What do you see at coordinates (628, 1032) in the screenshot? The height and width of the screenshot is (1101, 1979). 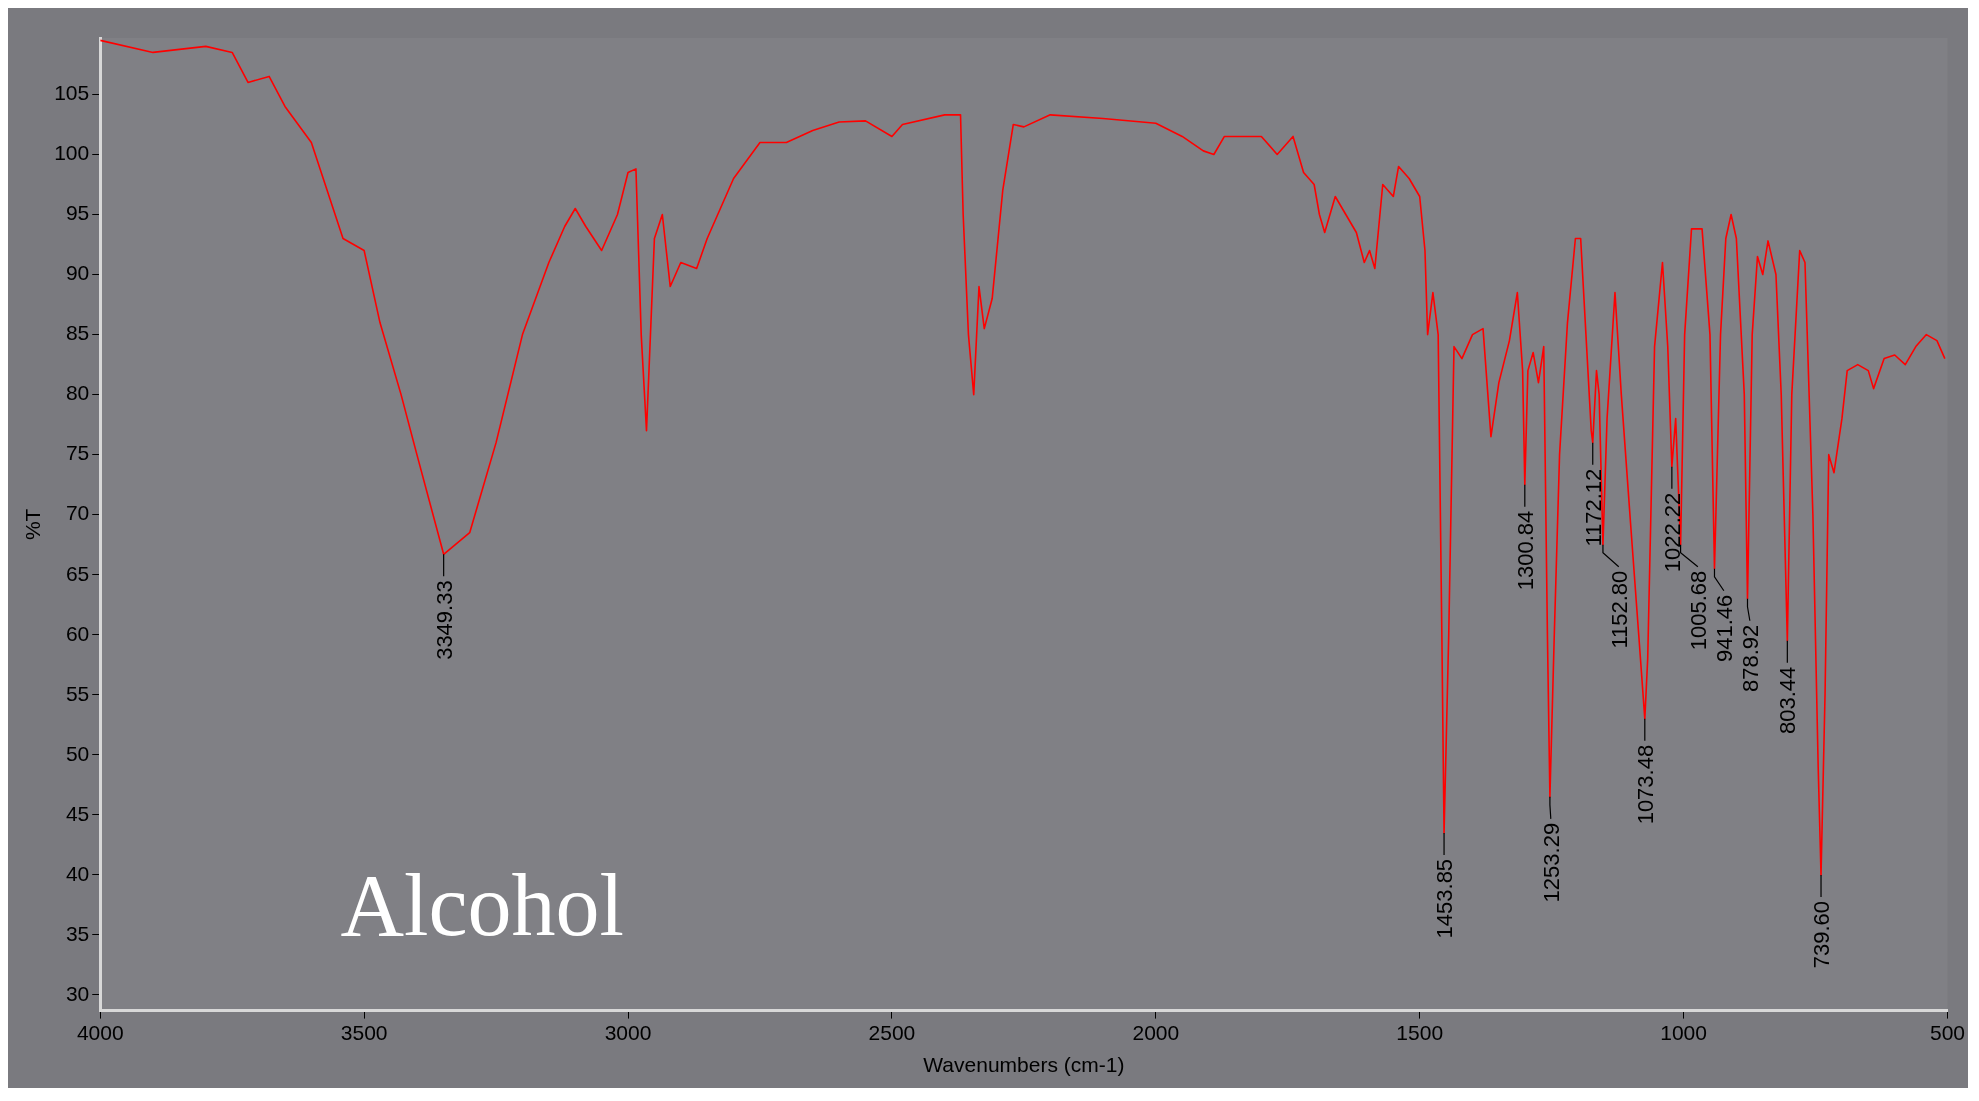 I see `x-tick-label: 3000` at bounding box center [628, 1032].